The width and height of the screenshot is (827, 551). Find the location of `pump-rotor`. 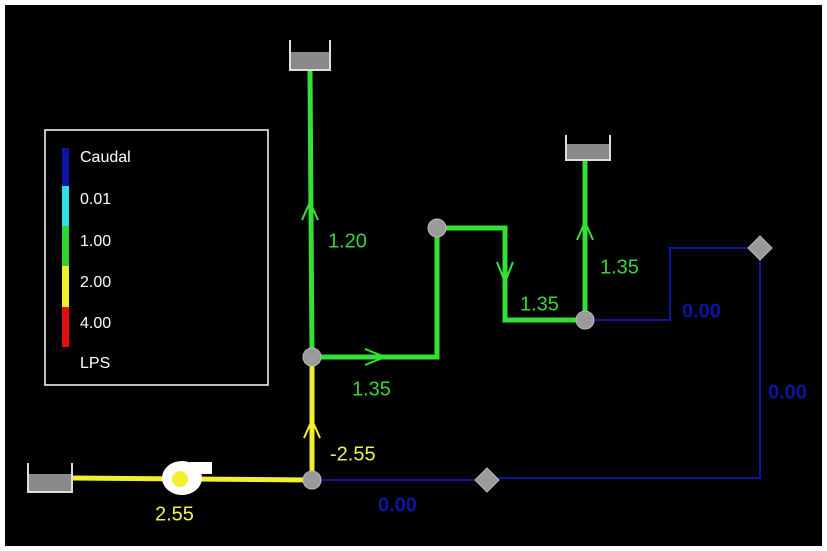

pump-rotor is located at coordinates (180, 479).